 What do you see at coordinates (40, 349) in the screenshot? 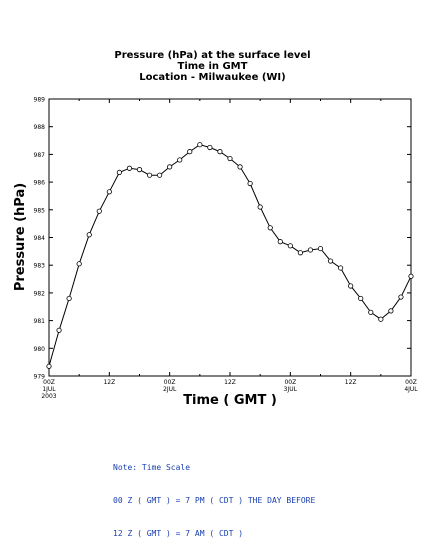
I see `y-tick-label: 980` at bounding box center [40, 349].